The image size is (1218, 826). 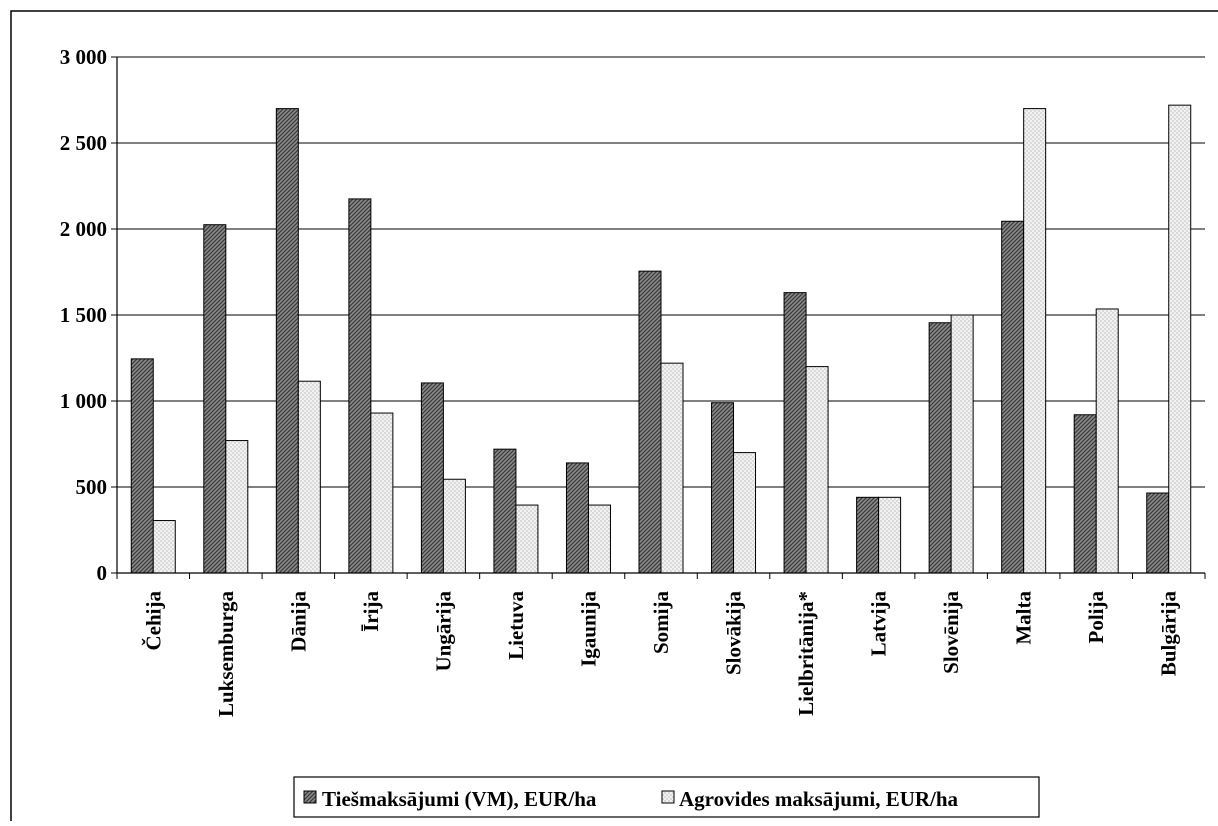 What do you see at coordinates (588, 629) in the screenshot?
I see `x-tick-label: Igaunija` at bounding box center [588, 629].